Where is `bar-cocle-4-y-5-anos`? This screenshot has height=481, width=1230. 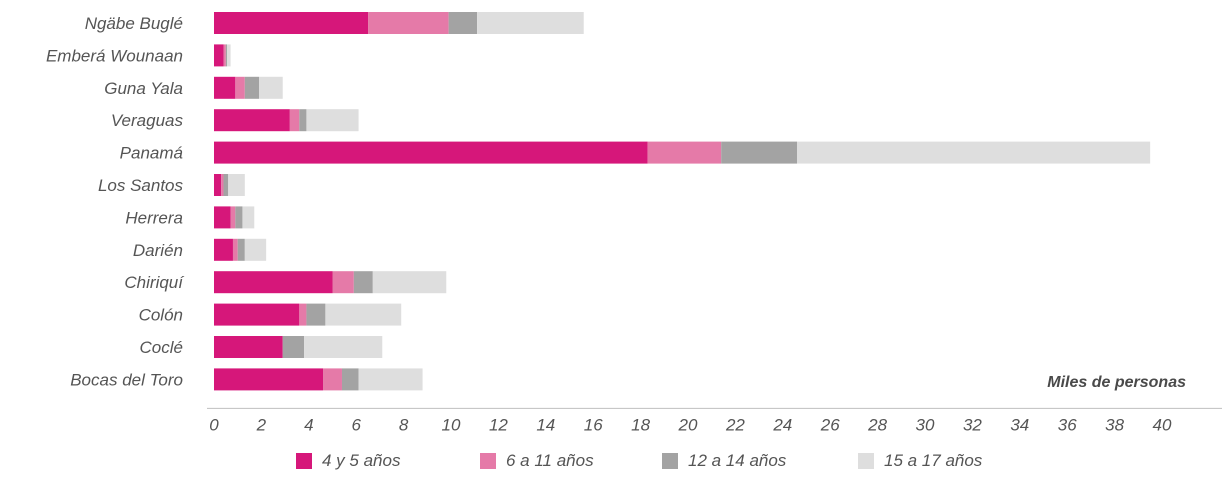
bar-cocle-4-y-5-anos is located at coordinates (248, 347).